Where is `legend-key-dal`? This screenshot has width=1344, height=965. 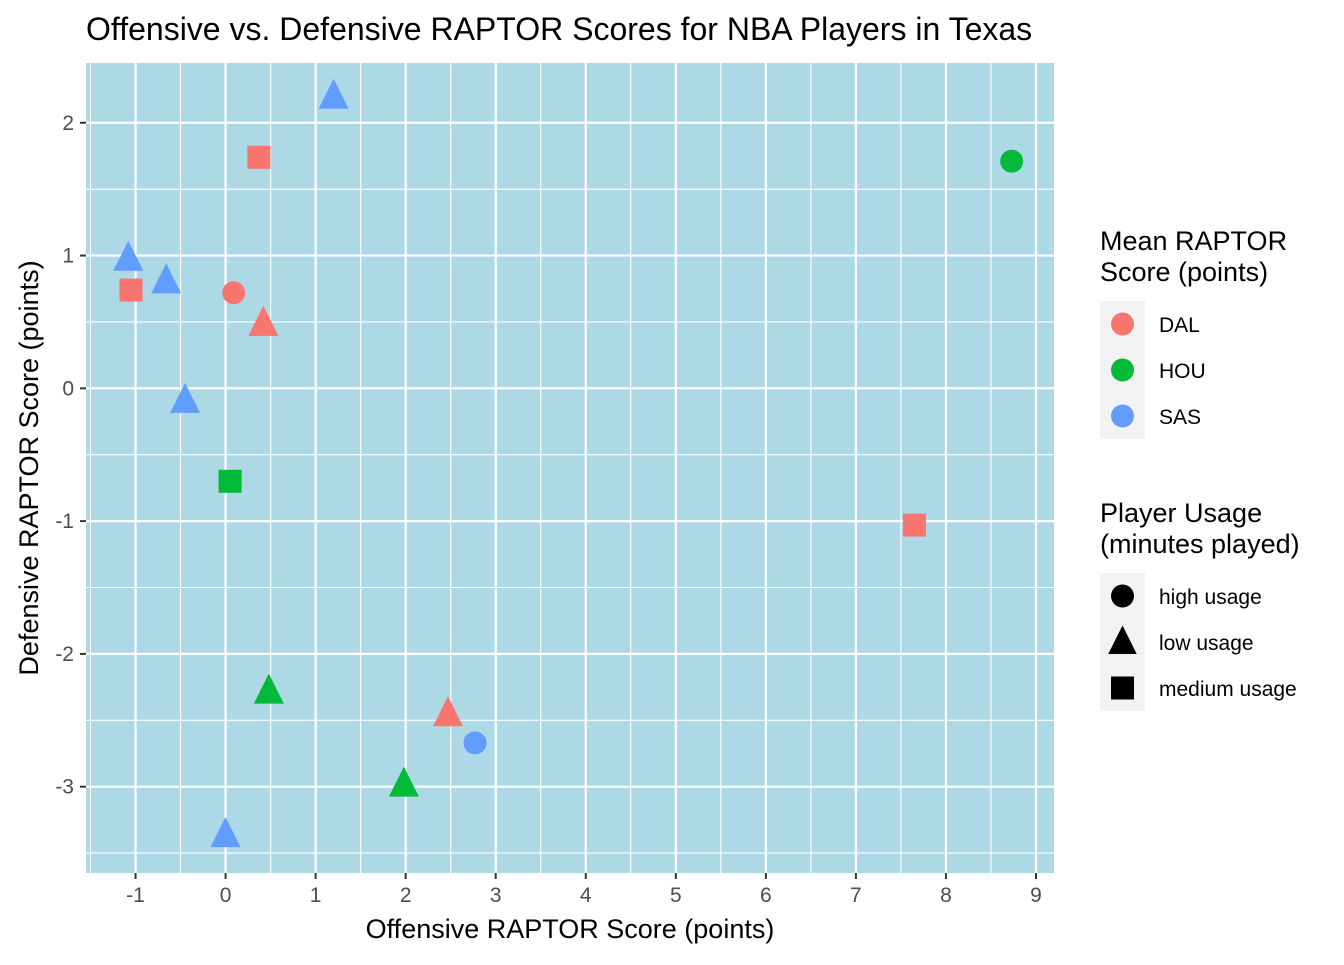
legend-key-dal is located at coordinates (1122, 324).